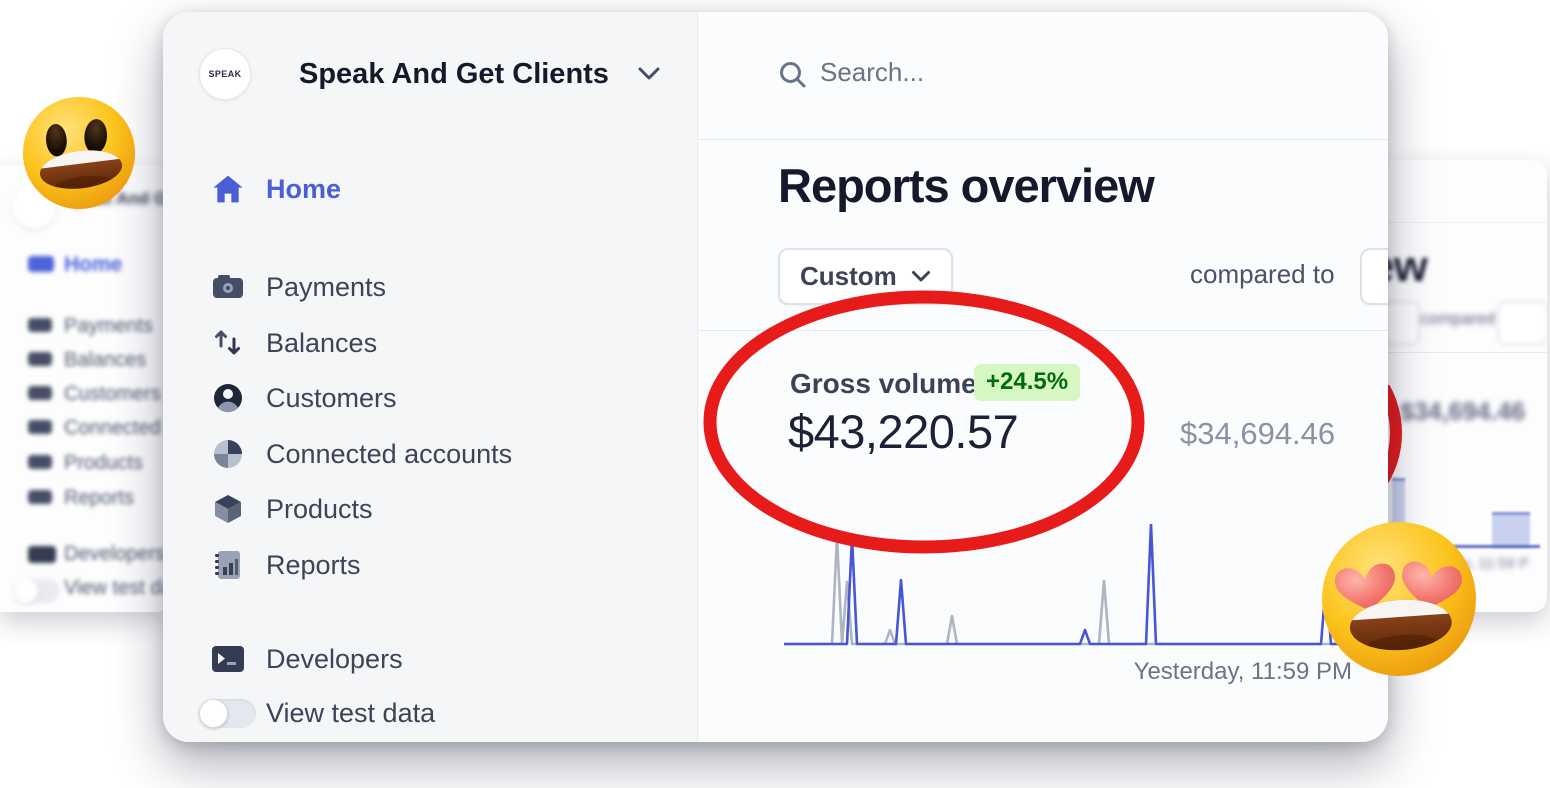 The height and width of the screenshot is (788, 1550). What do you see at coordinates (1374, 276) in the screenshot?
I see `compare-range-button` at bounding box center [1374, 276].